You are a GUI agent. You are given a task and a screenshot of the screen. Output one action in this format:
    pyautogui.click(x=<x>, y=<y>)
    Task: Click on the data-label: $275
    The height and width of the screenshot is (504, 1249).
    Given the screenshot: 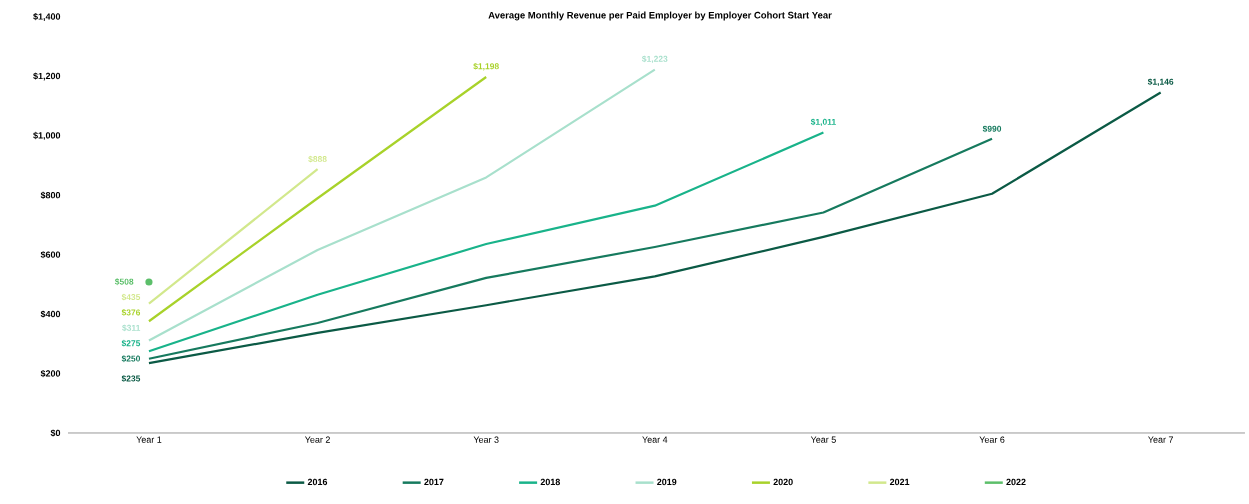 What is the action you would take?
    pyautogui.click(x=131, y=343)
    